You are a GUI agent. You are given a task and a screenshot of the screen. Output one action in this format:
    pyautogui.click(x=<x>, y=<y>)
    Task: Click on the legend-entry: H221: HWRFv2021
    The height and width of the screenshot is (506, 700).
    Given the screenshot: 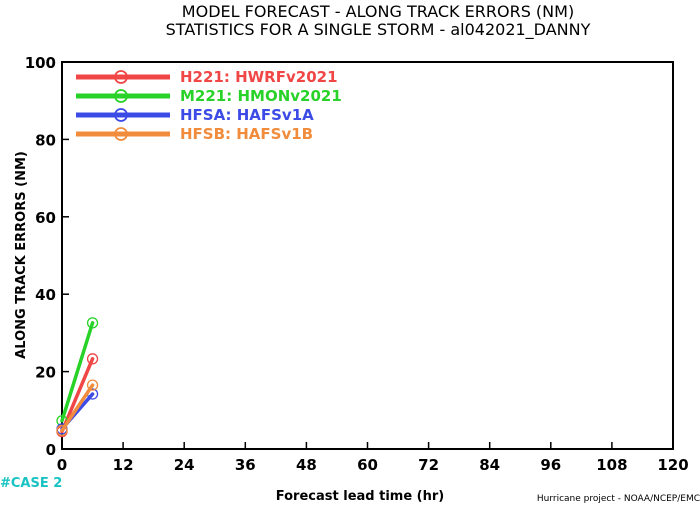 What is the action you would take?
    pyautogui.click(x=207, y=77)
    